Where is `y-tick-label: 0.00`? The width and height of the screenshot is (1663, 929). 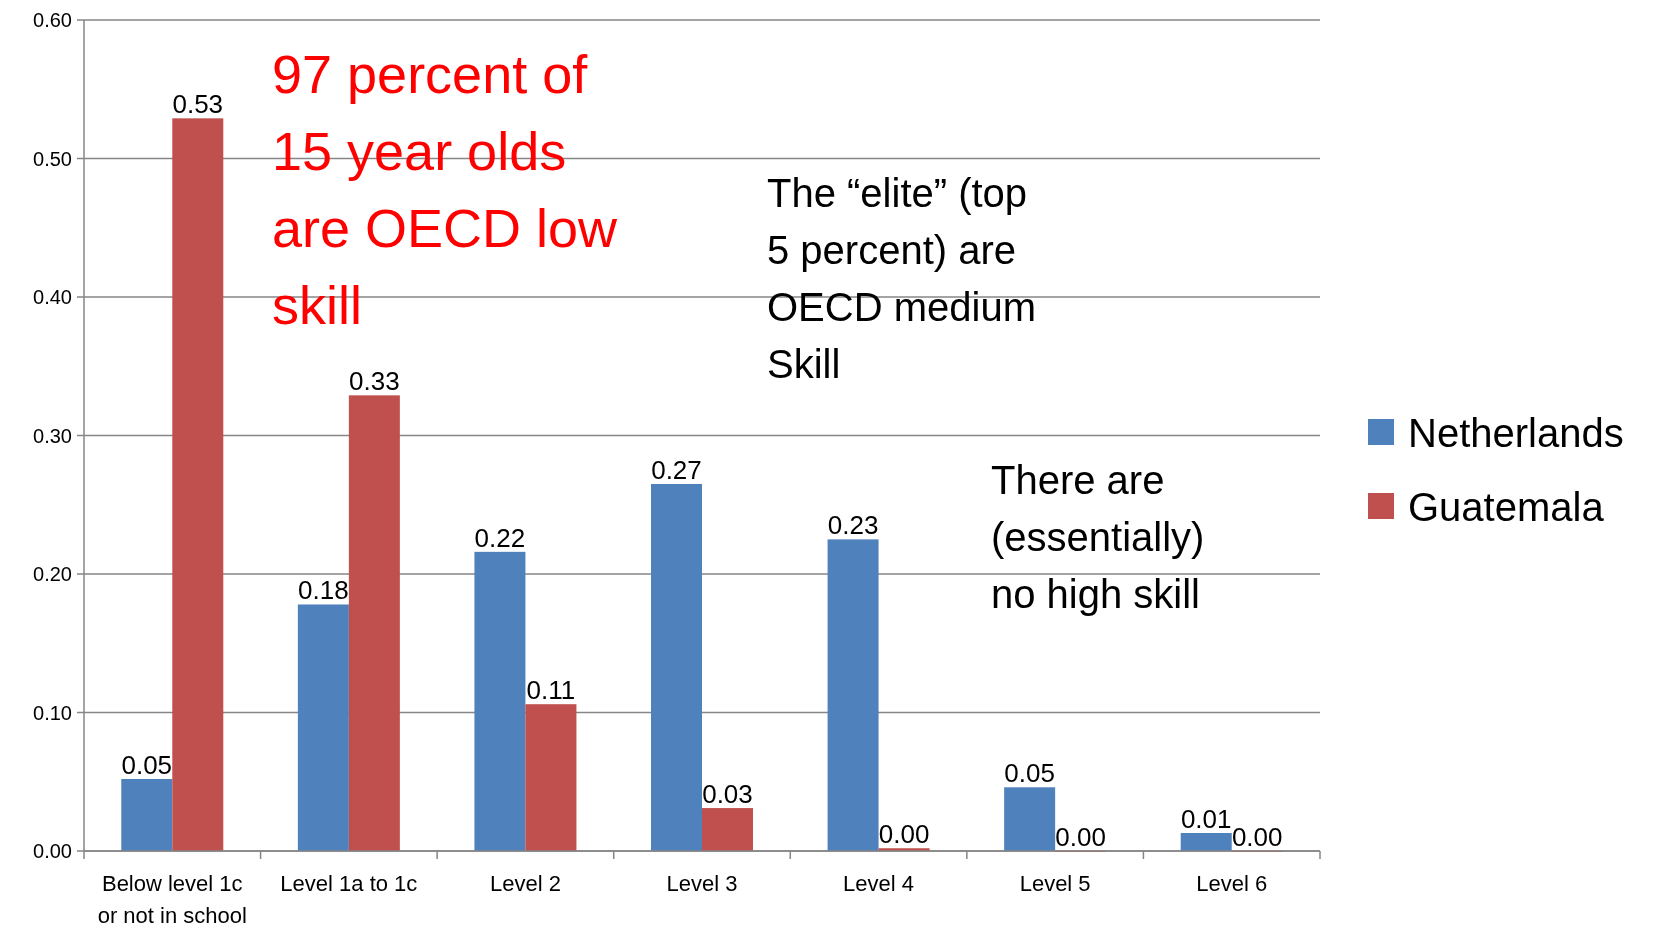 y-tick-label: 0.00 is located at coordinates (52, 851).